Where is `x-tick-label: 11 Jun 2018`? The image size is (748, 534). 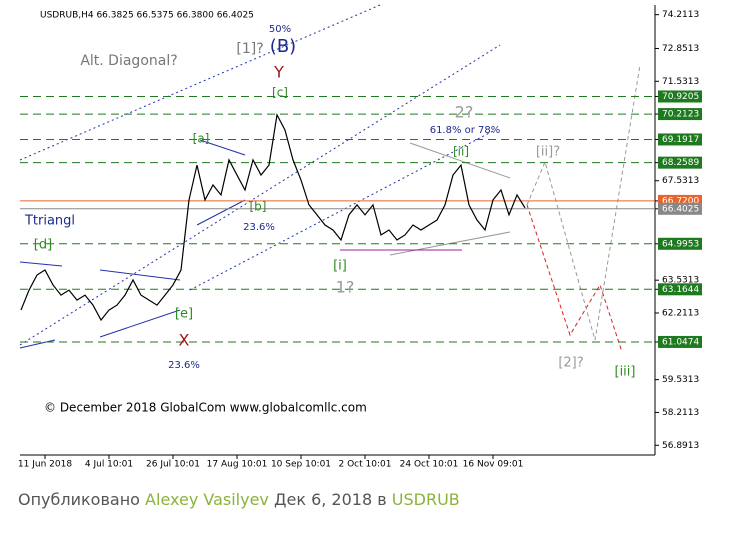 x-tick-label: 11 Jun 2018 is located at coordinates (45, 465).